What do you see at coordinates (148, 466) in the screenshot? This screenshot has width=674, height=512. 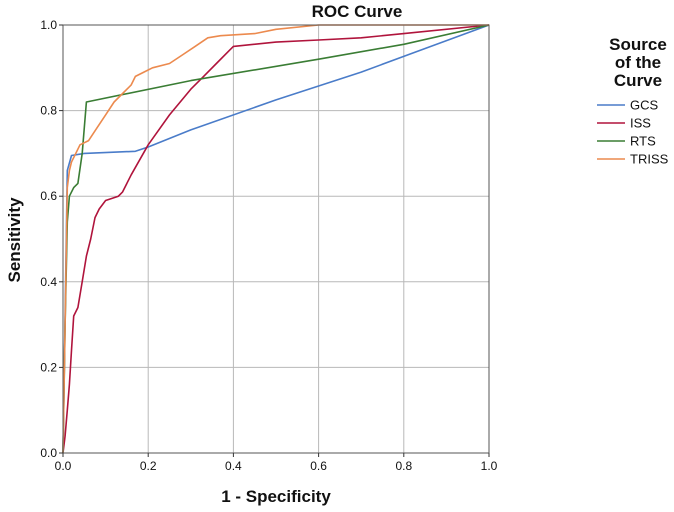 I see `x-tick-label: 0.2` at bounding box center [148, 466].